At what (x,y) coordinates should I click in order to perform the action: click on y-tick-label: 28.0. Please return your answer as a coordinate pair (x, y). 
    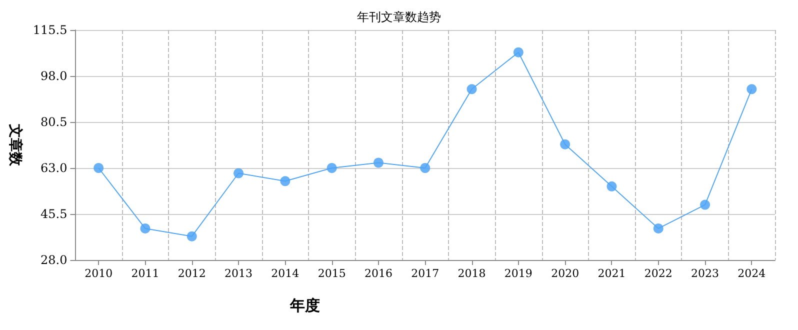
    Looking at the image, I should click on (54, 260).